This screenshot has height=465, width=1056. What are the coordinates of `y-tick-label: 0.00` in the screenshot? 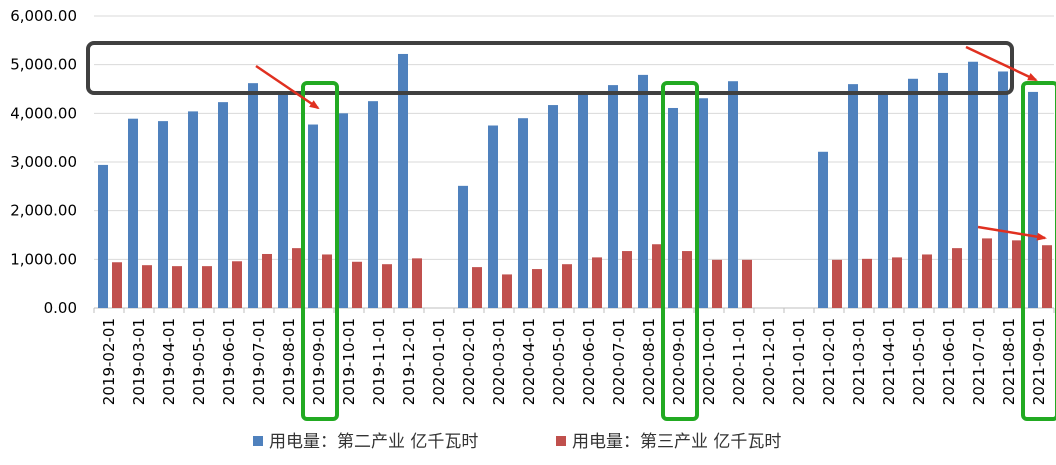 It's located at (60, 308).